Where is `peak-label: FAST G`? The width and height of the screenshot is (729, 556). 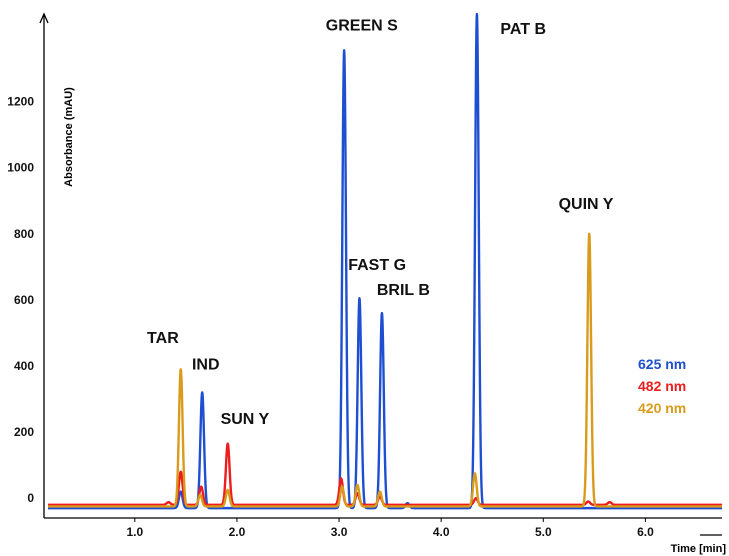 peak-label: FAST G is located at coordinates (377, 265).